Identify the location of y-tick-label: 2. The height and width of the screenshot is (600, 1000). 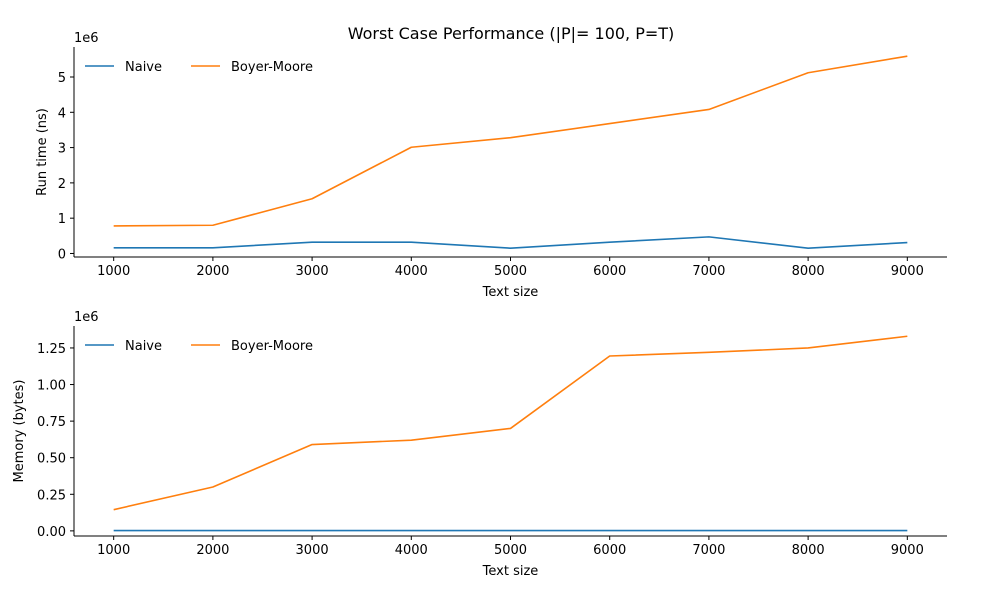
(62, 184).